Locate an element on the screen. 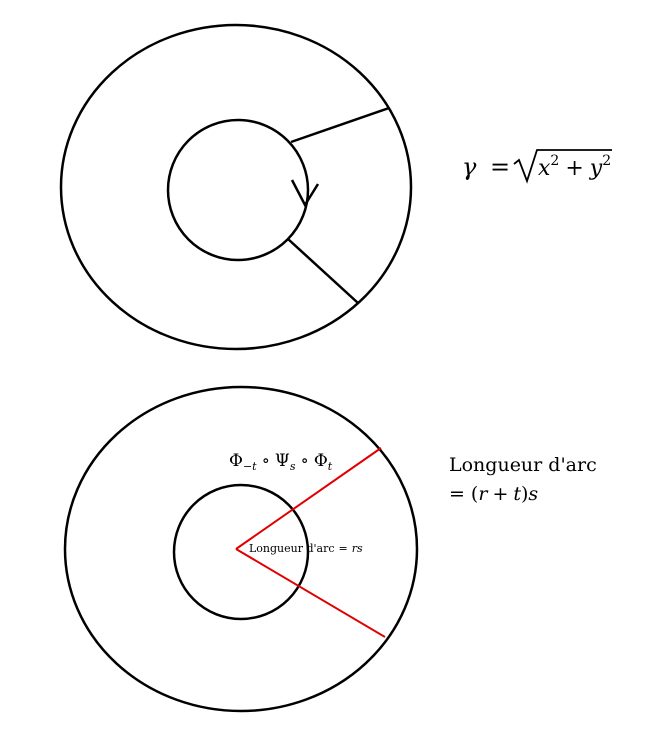  outer-arc-length-label-line1: Longueur d'arc is located at coordinates (523, 465).